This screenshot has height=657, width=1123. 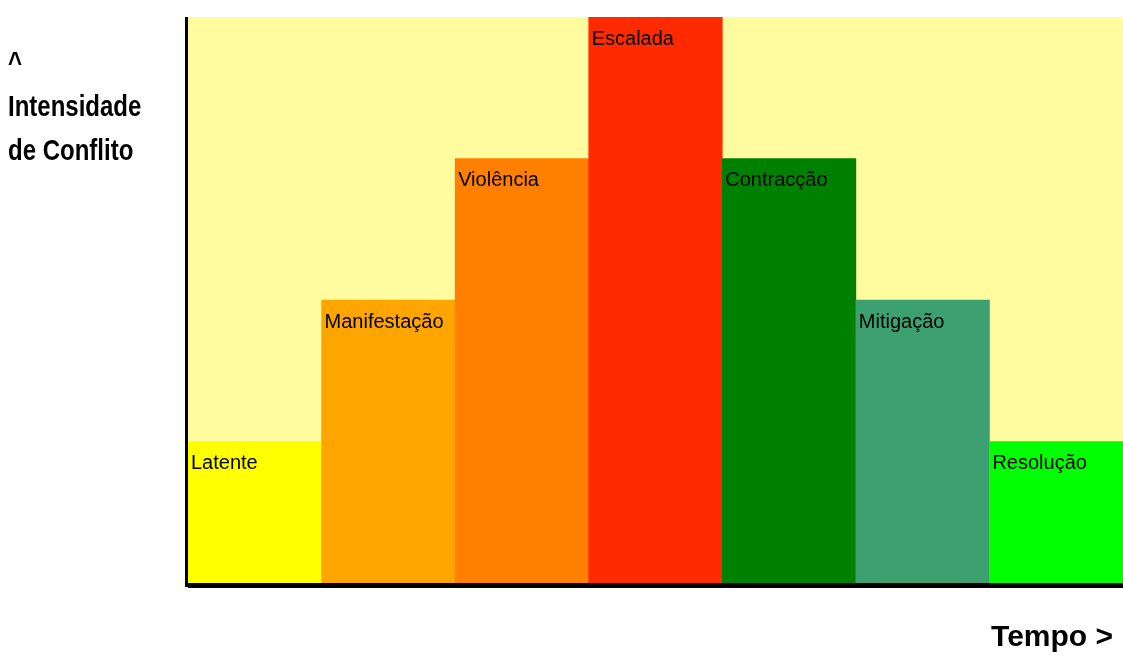 What do you see at coordinates (499, 179) in the screenshot?
I see `x-tick-label: Violência` at bounding box center [499, 179].